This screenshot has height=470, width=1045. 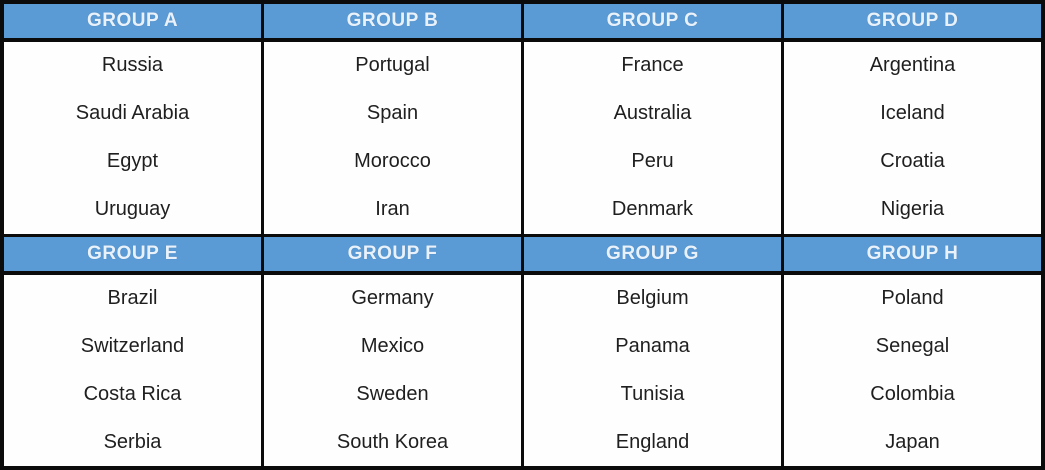 What do you see at coordinates (912, 65) in the screenshot?
I see `team-cell: Argentina` at bounding box center [912, 65].